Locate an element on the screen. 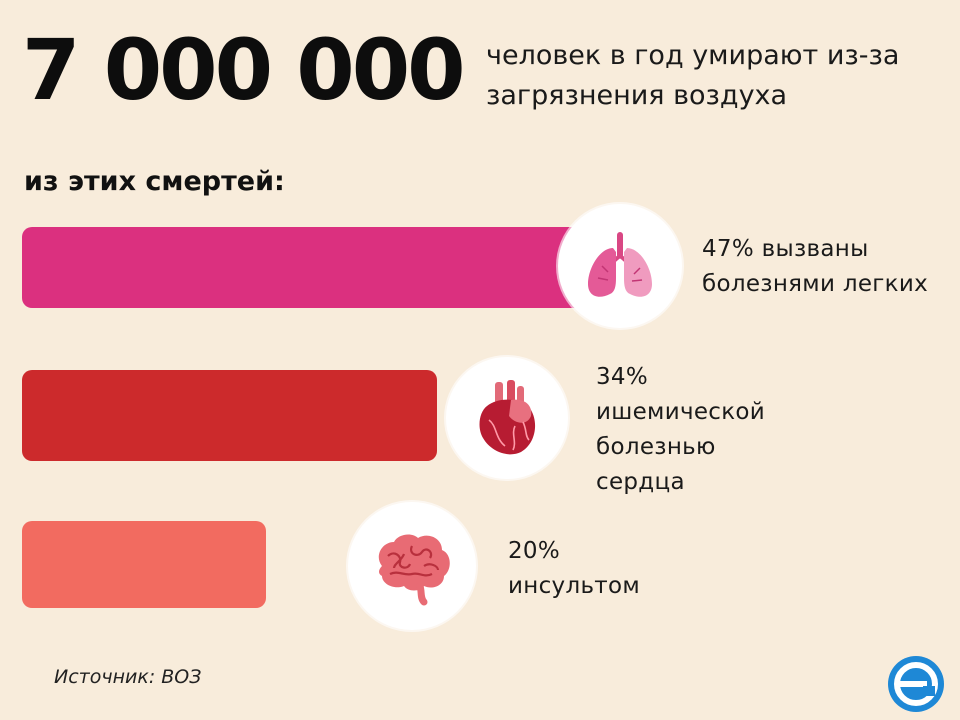 The width and height of the screenshot is (960, 720). bar-label-line: болезнями легких is located at coordinates (815, 284).